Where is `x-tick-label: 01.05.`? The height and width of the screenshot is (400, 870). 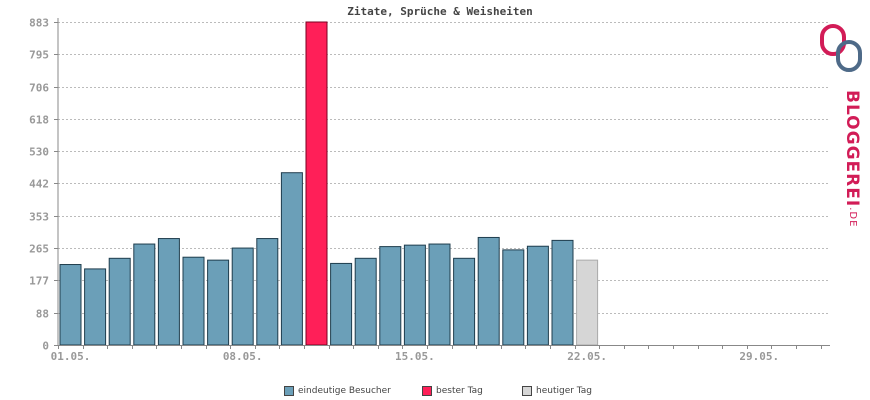
x-tick-label: 01.05. is located at coordinates (71, 356).